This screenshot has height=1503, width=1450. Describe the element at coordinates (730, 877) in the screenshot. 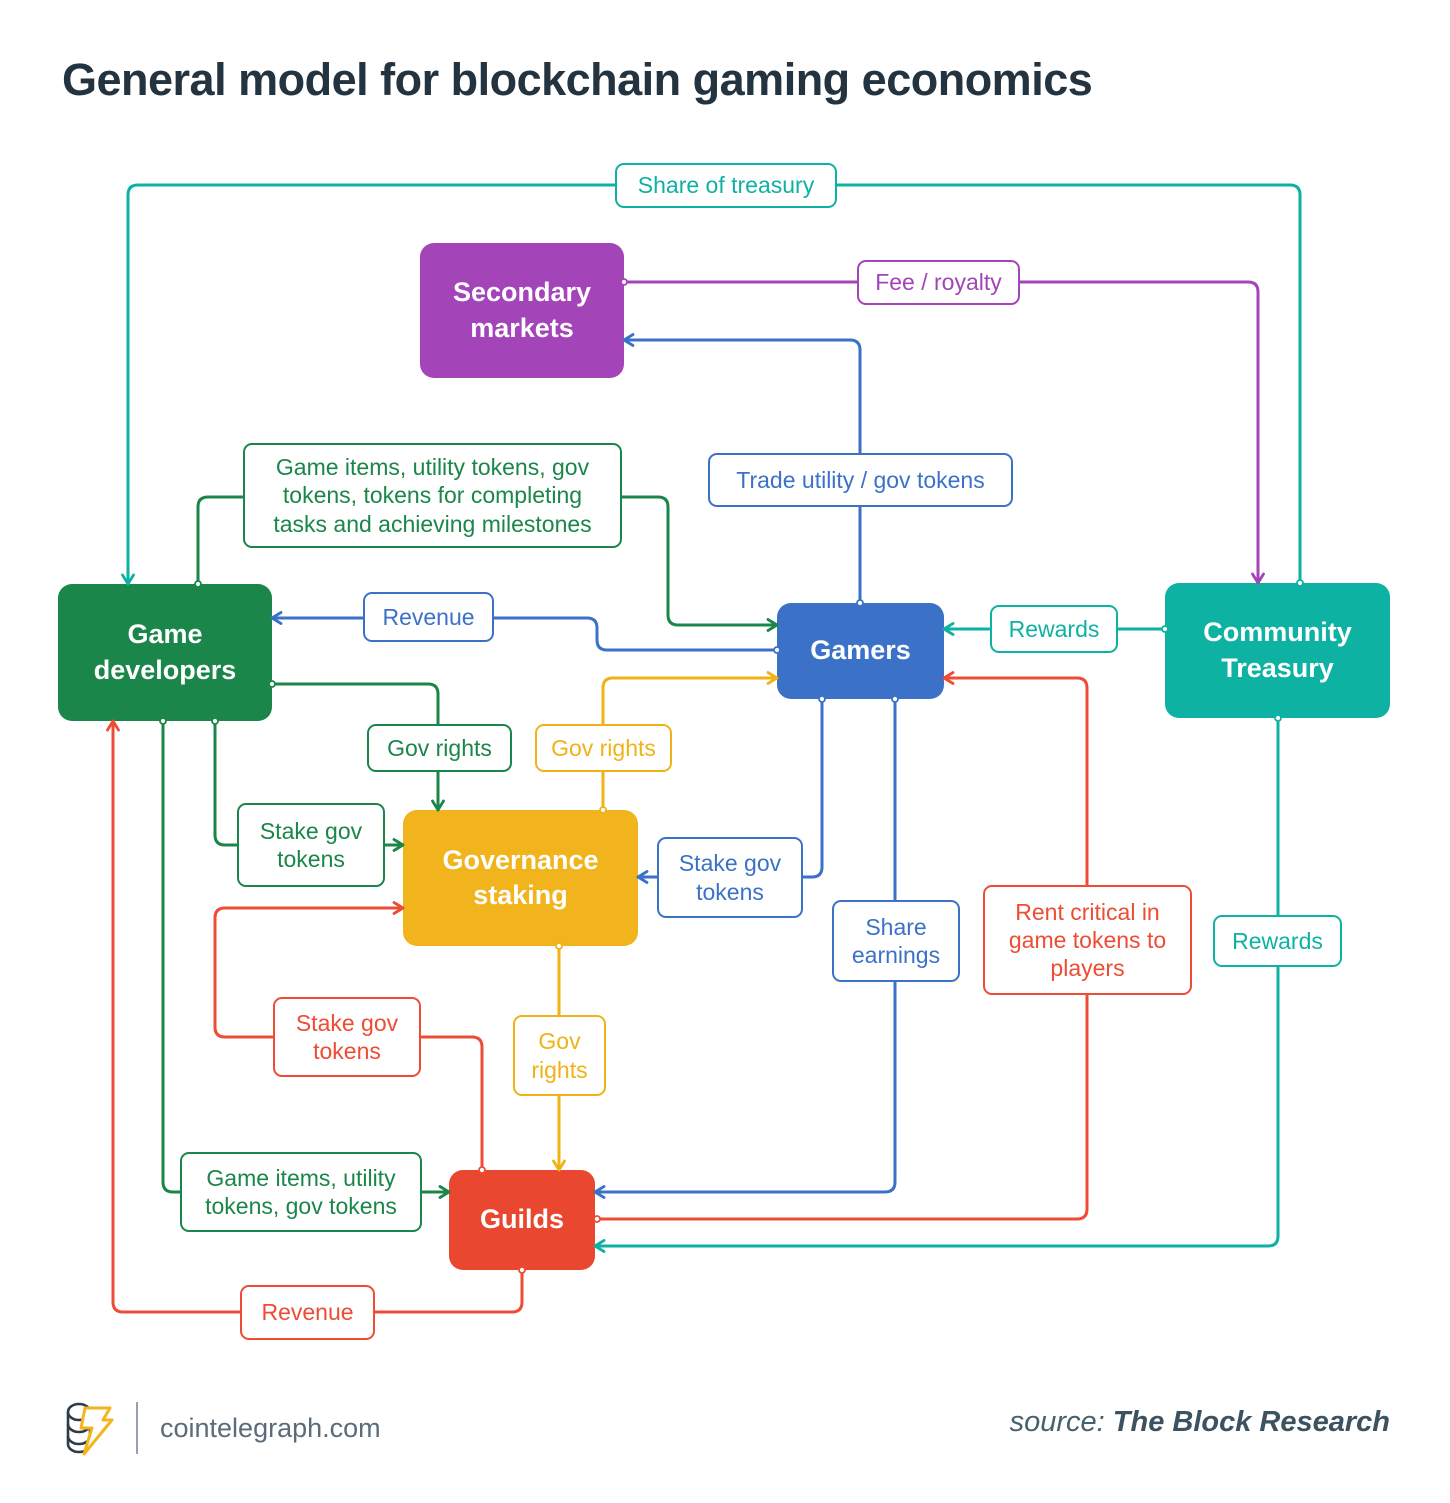

I see `edge-label-stake-gov-blue: Stake gov tokens` at that location.